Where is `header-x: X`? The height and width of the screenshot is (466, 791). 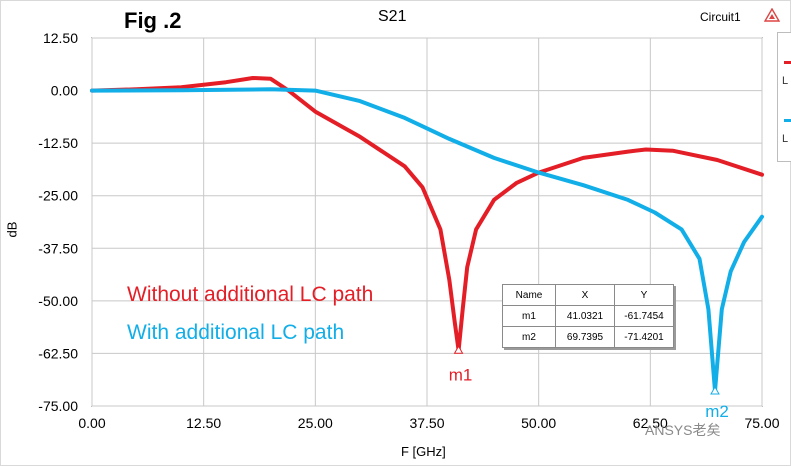 header-x: X is located at coordinates (585, 295).